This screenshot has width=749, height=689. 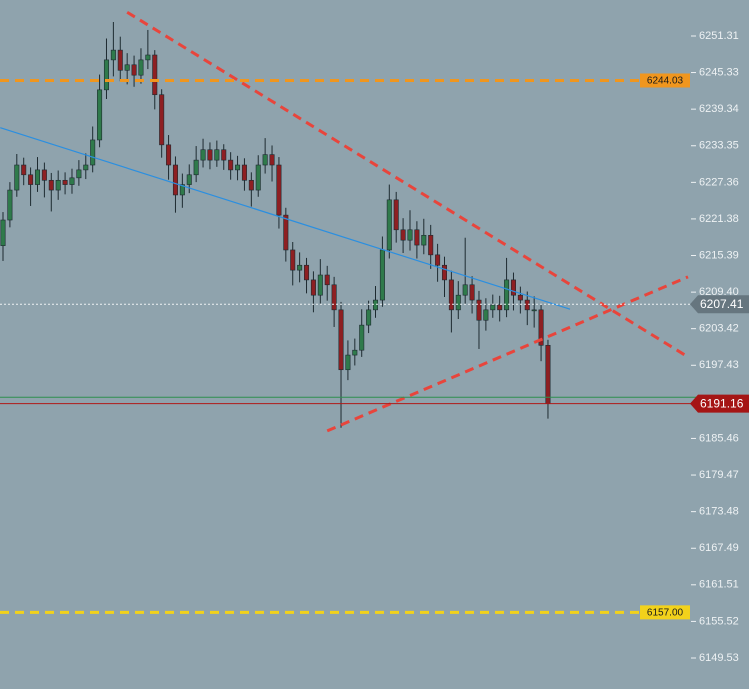 What do you see at coordinates (719, 292) in the screenshot?
I see `y-tick-label: 6209.40` at bounding box center [719, 292].